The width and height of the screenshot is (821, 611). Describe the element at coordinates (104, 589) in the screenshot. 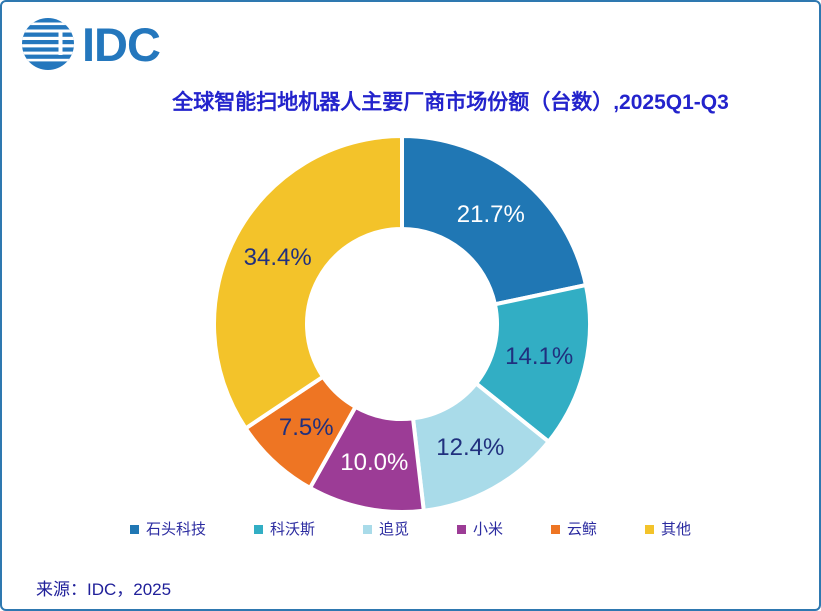

I see `source-note: 来源：IDC，2025` at that location.